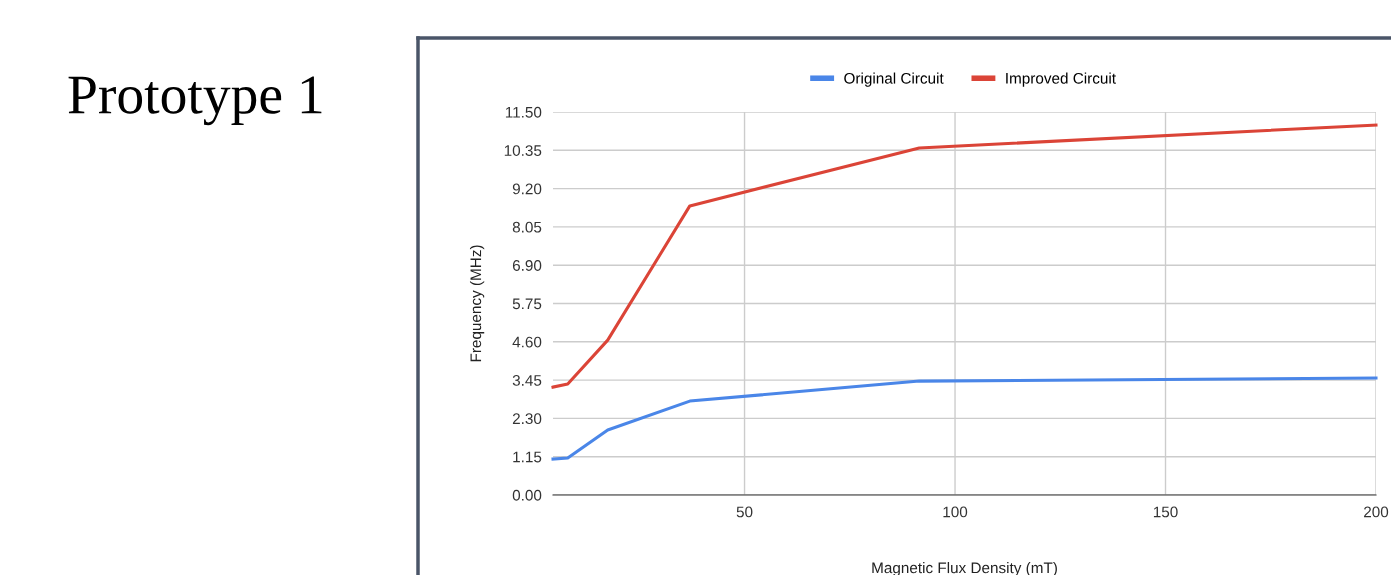  Describe the element at coordinates (894, 79) in the screenshot. I see `legend-label: Original Circuit` at that location.